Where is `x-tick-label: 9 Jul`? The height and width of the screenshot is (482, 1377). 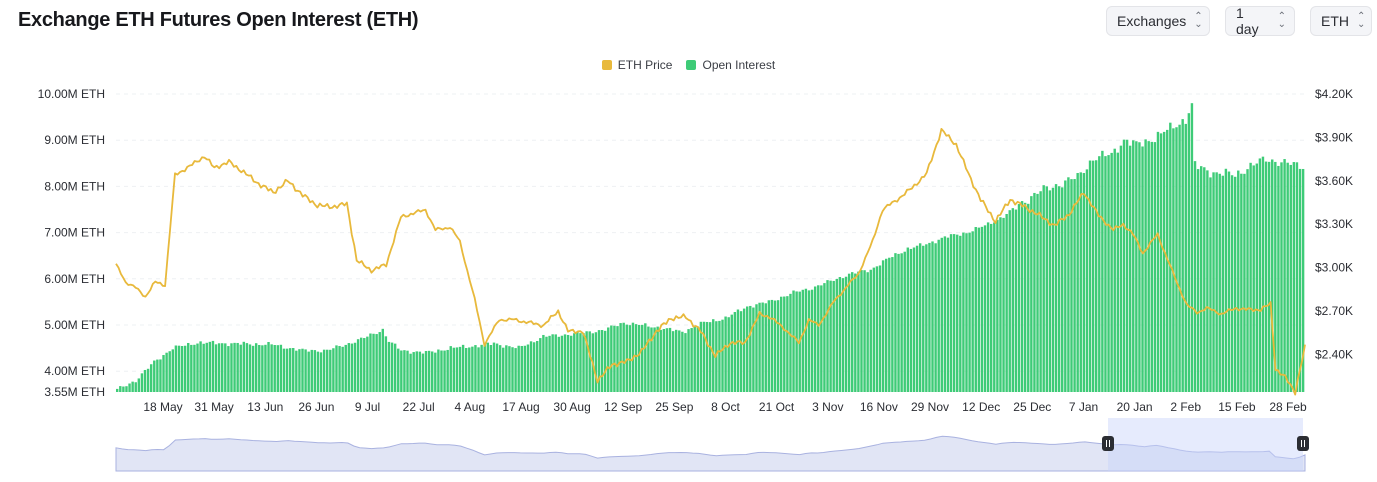
x-tick-label: 9 Jul is located at coordinates (367, 407).